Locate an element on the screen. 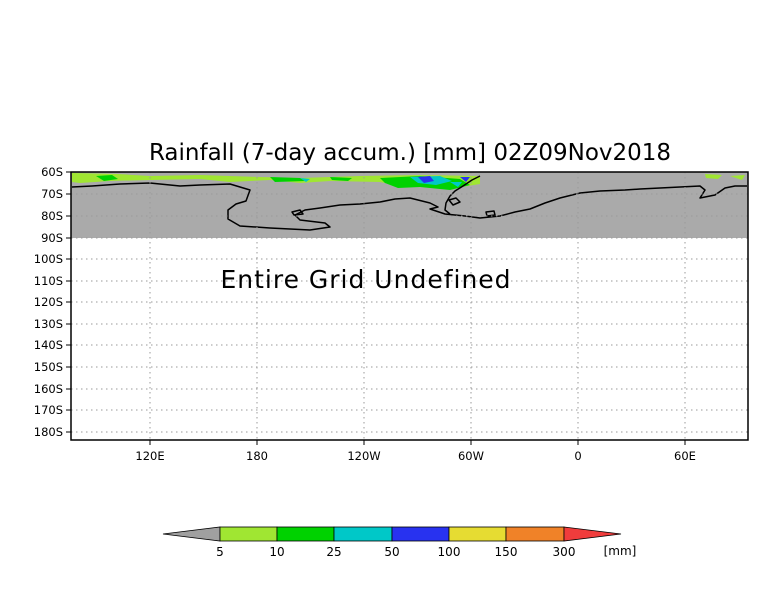 This screenshot has height=612, width=784. lon-label: 60E is located at coordinates (685, 456).